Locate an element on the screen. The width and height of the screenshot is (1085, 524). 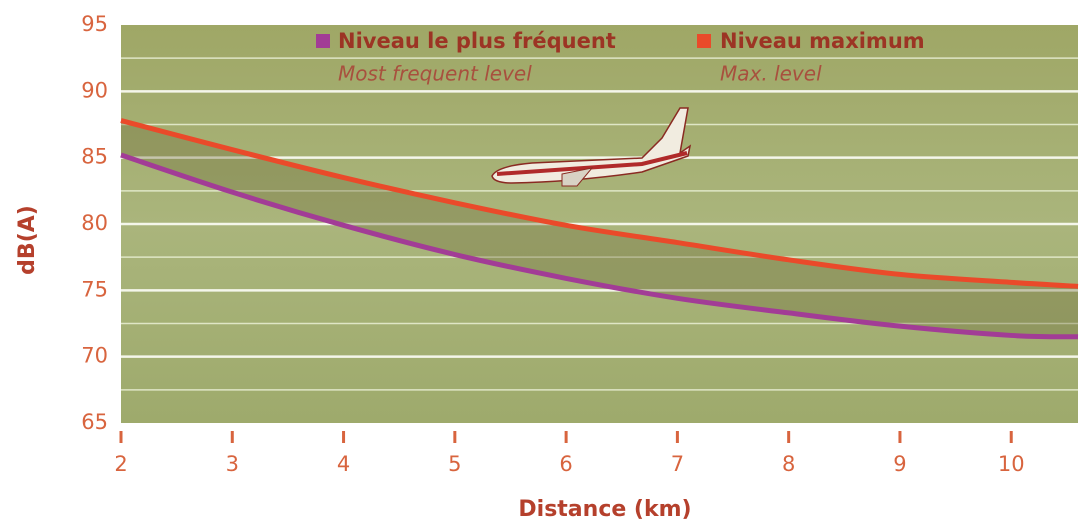
x-tick-label: 5 is located at coordinates (454, 464).